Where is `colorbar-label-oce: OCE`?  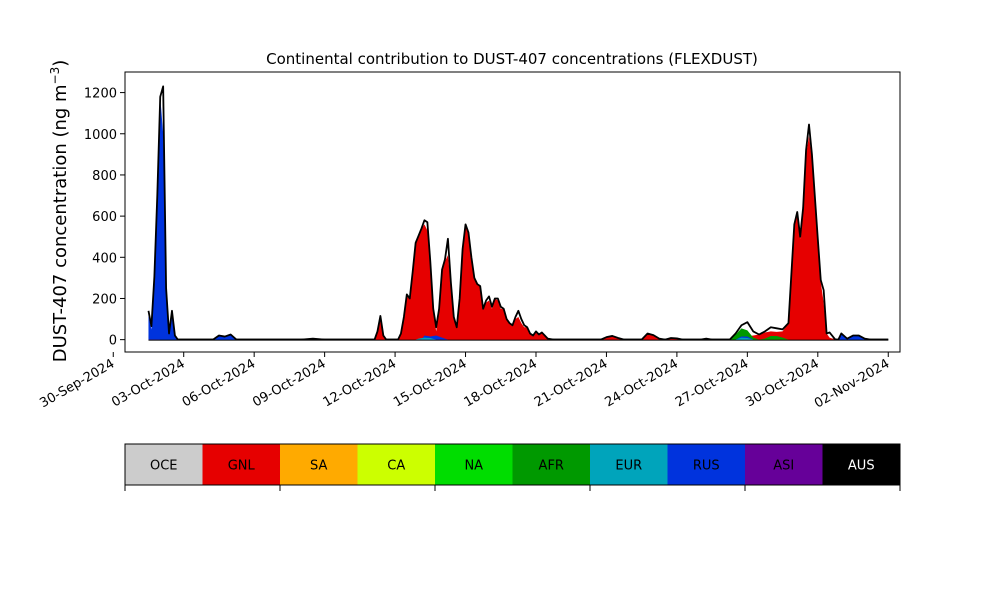
colorbar-label-oce: OCE is located at coordinates (164, 466).